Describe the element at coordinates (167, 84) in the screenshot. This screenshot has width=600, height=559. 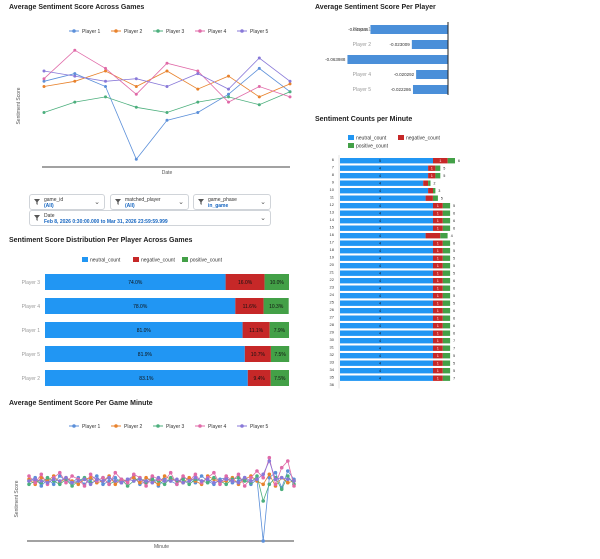
I see `series-line` at that location.